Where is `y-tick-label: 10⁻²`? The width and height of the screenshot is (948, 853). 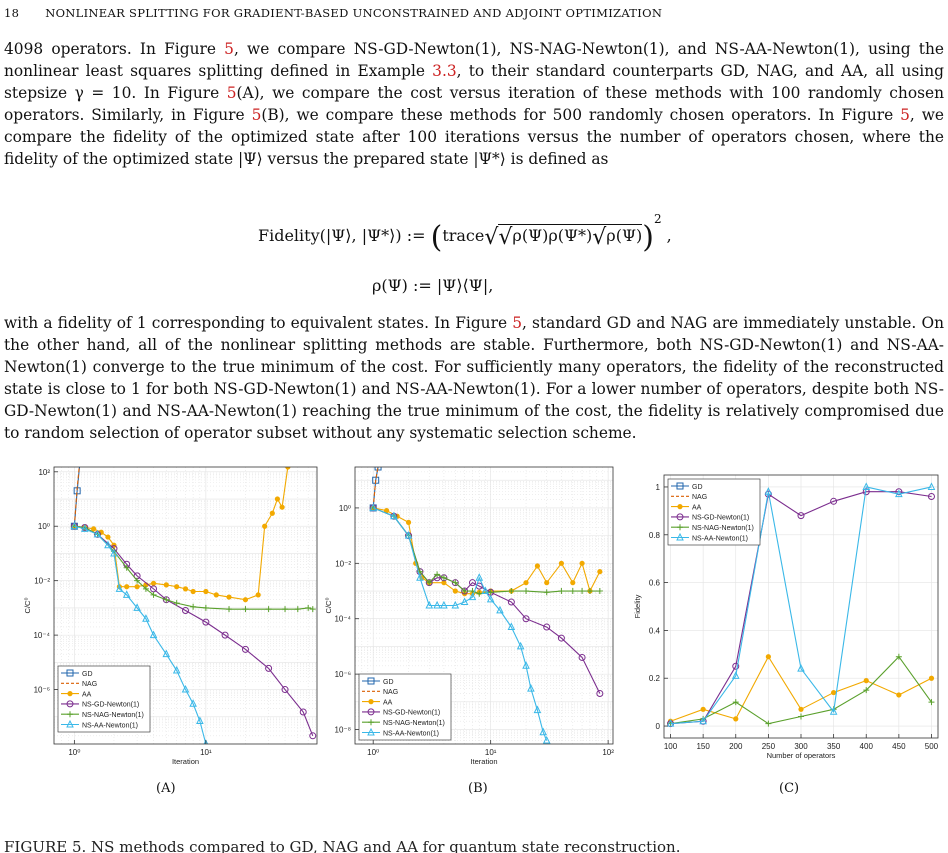
y-tick-label: 10⁻² is located at coordinates (343, 563).